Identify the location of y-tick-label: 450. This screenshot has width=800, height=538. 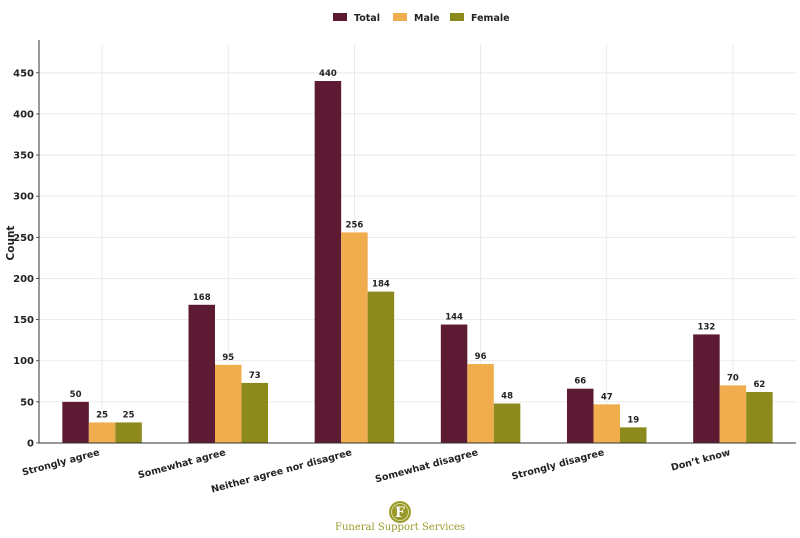
(23, 73).